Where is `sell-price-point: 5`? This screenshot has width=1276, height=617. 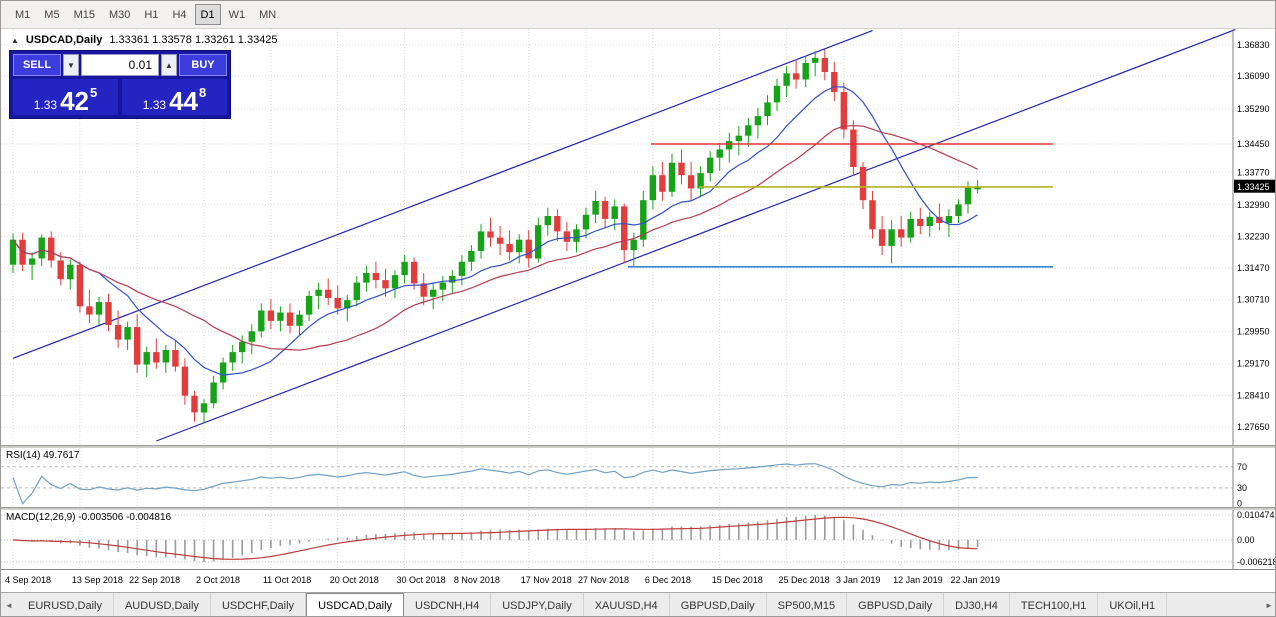 sell-price-point: 5 is located at coordinates (94, 92).